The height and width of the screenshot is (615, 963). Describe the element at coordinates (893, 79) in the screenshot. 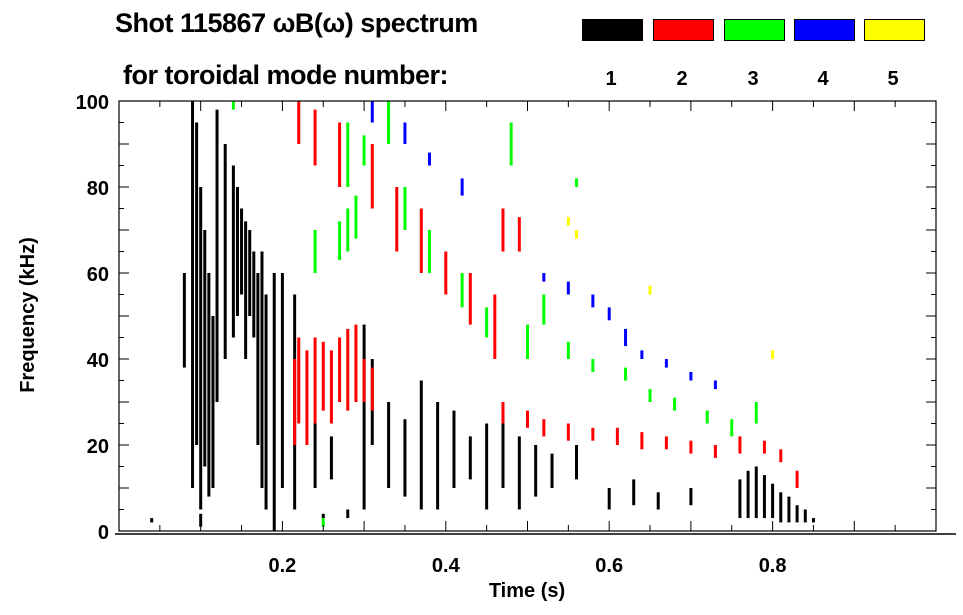

I see `legend-label-5: 5` at that location.